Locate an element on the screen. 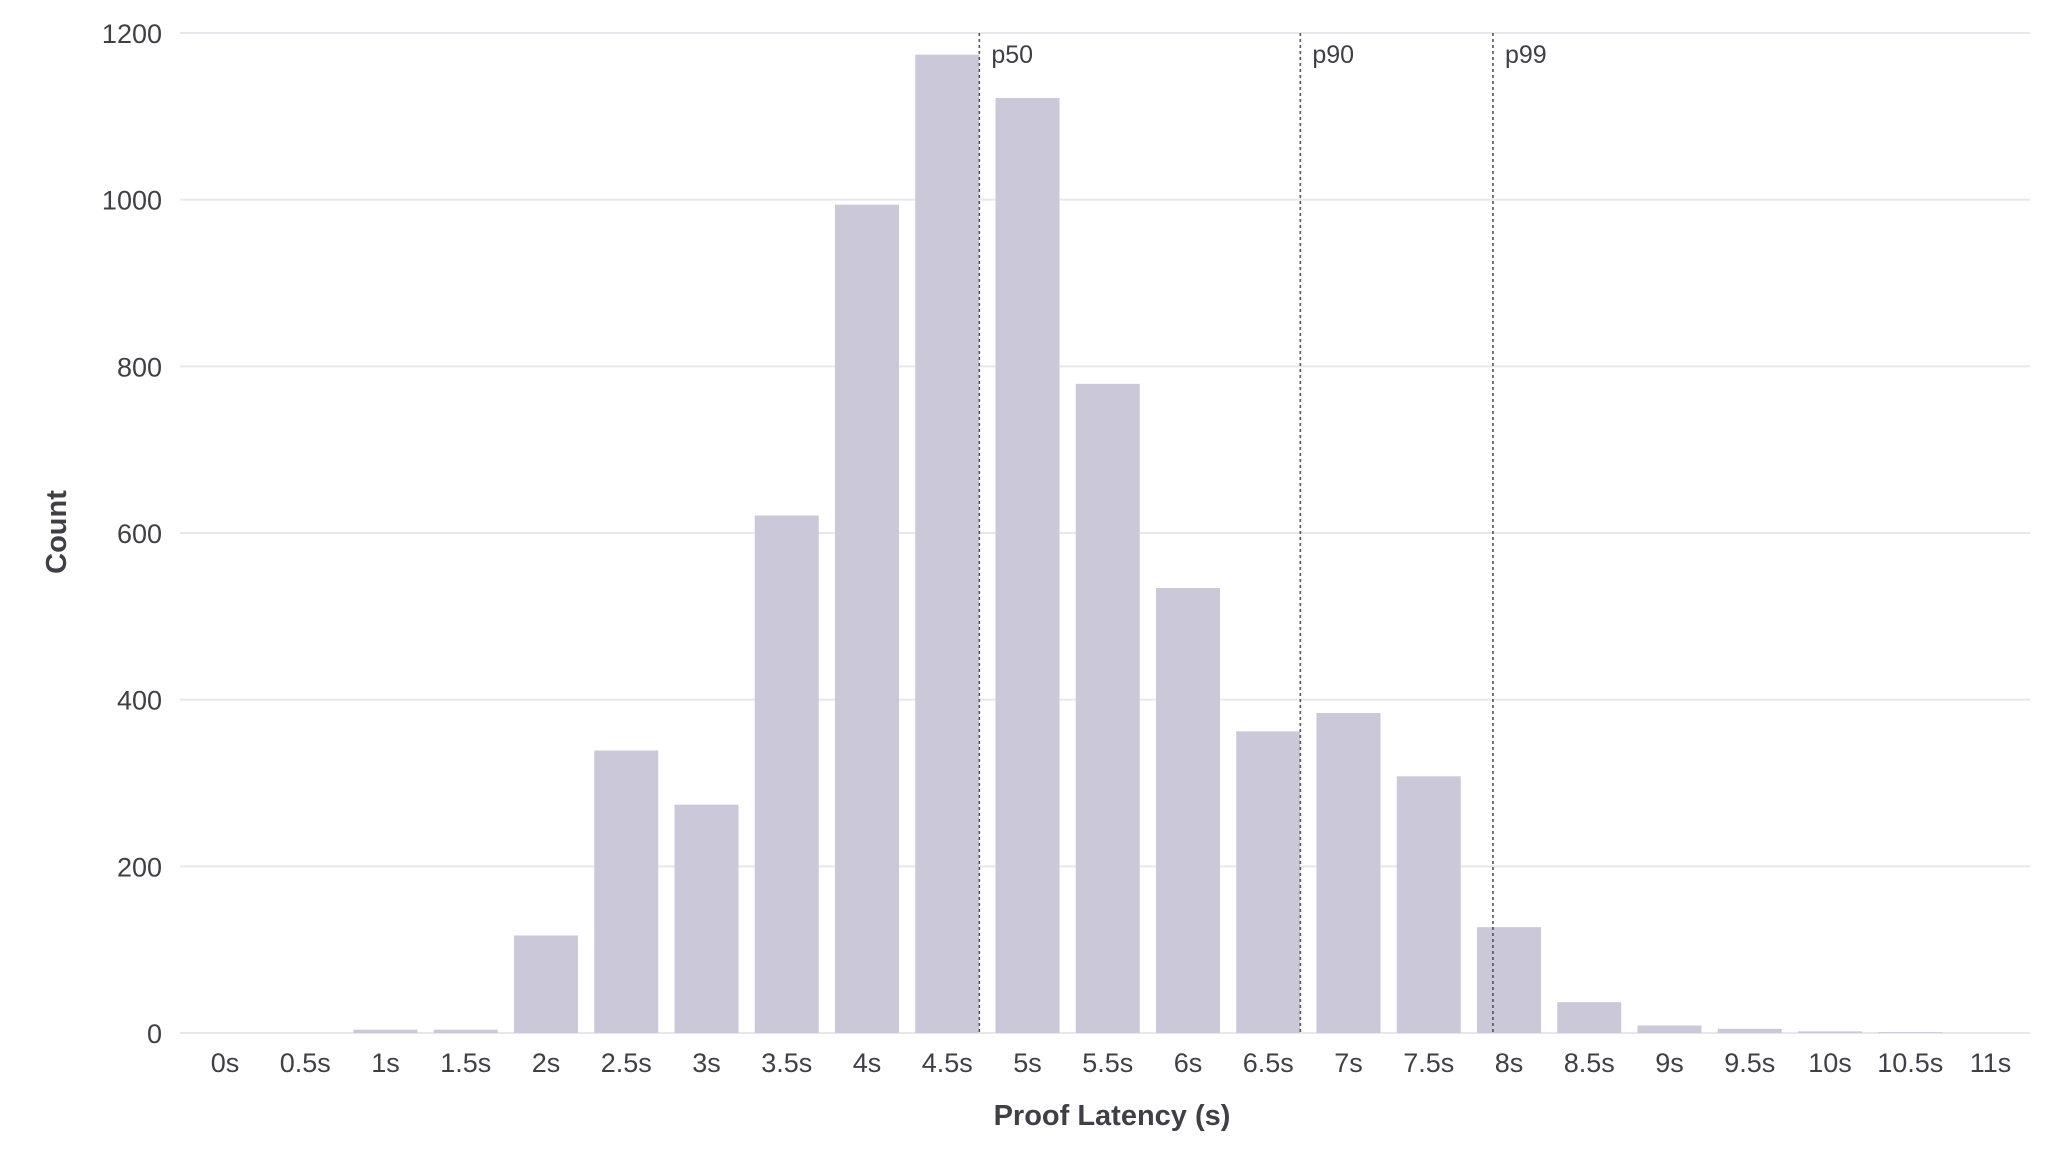 This screenshot has width=2048, height=1163. percentile-label: p90 is located at coordinates (1333, 55).